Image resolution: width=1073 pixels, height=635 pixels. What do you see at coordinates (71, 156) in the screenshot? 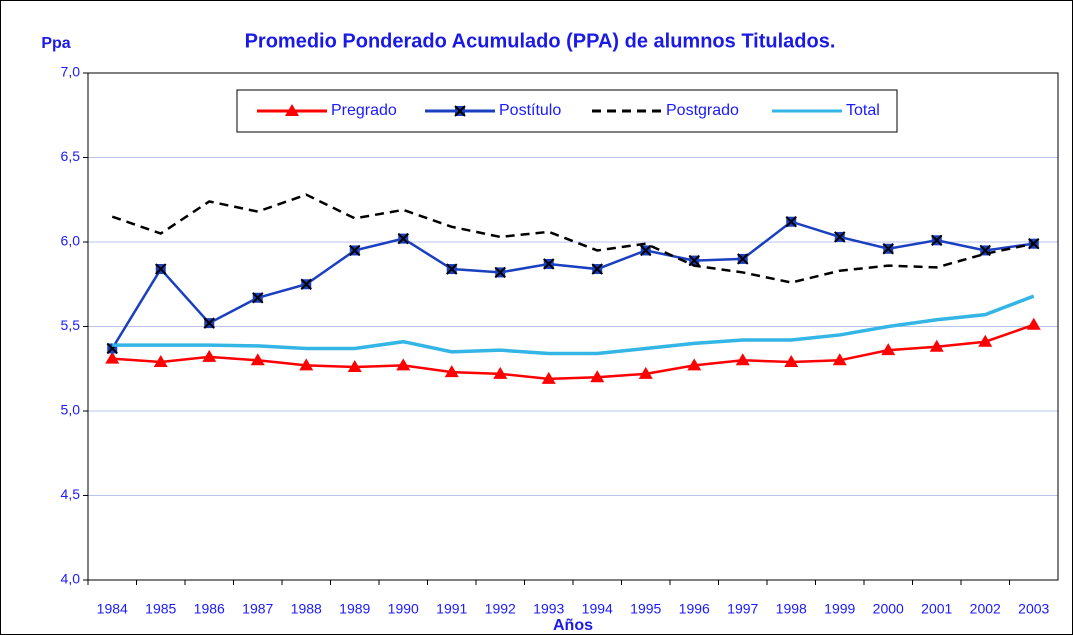
I see `y-tick-label: 6,5` at bounding box center [71, 156].